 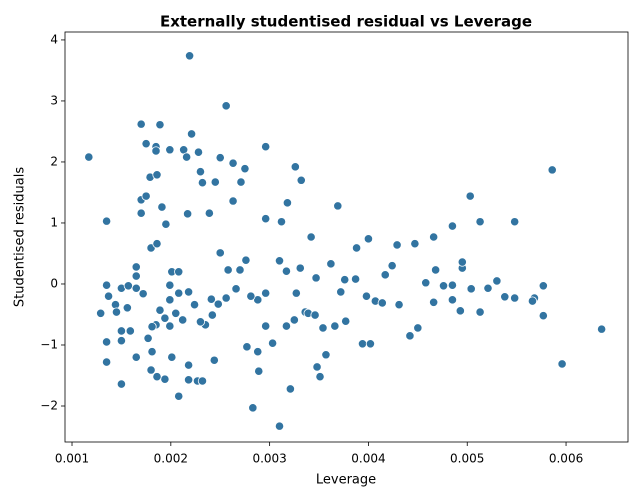 What do you see at coordinates (368, 459) in the screenshot?
I see `x-tick-label: 0.004` at bounding box center [368, 459].